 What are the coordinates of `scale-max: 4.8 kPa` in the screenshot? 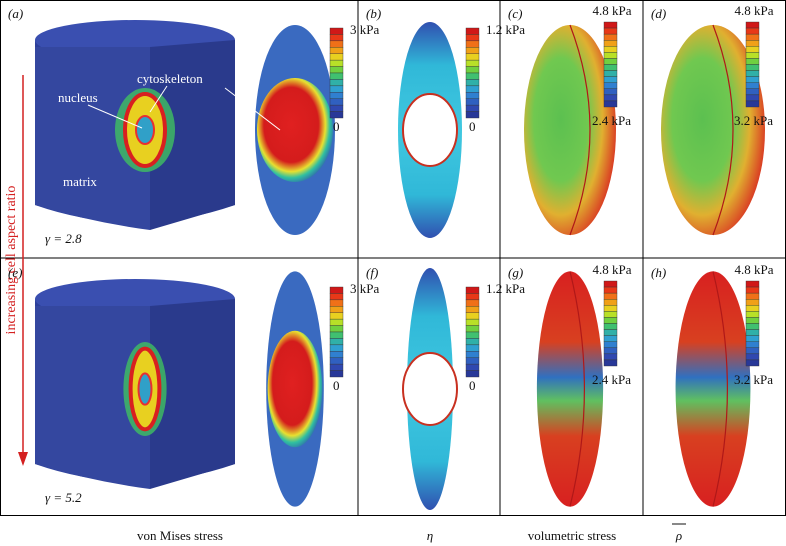 It's located at (612, 10).